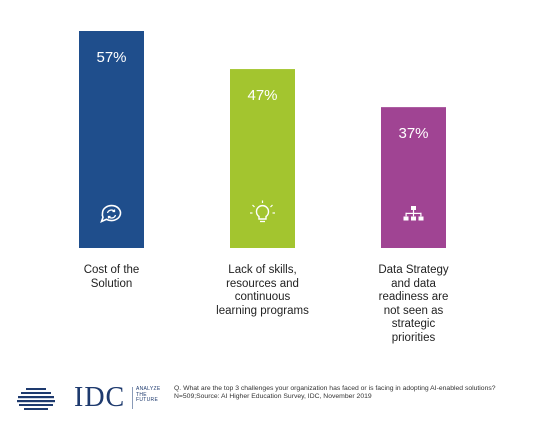 This screenshot has width=547, height=424. I want to click on logo-divider, so click(132, 398).